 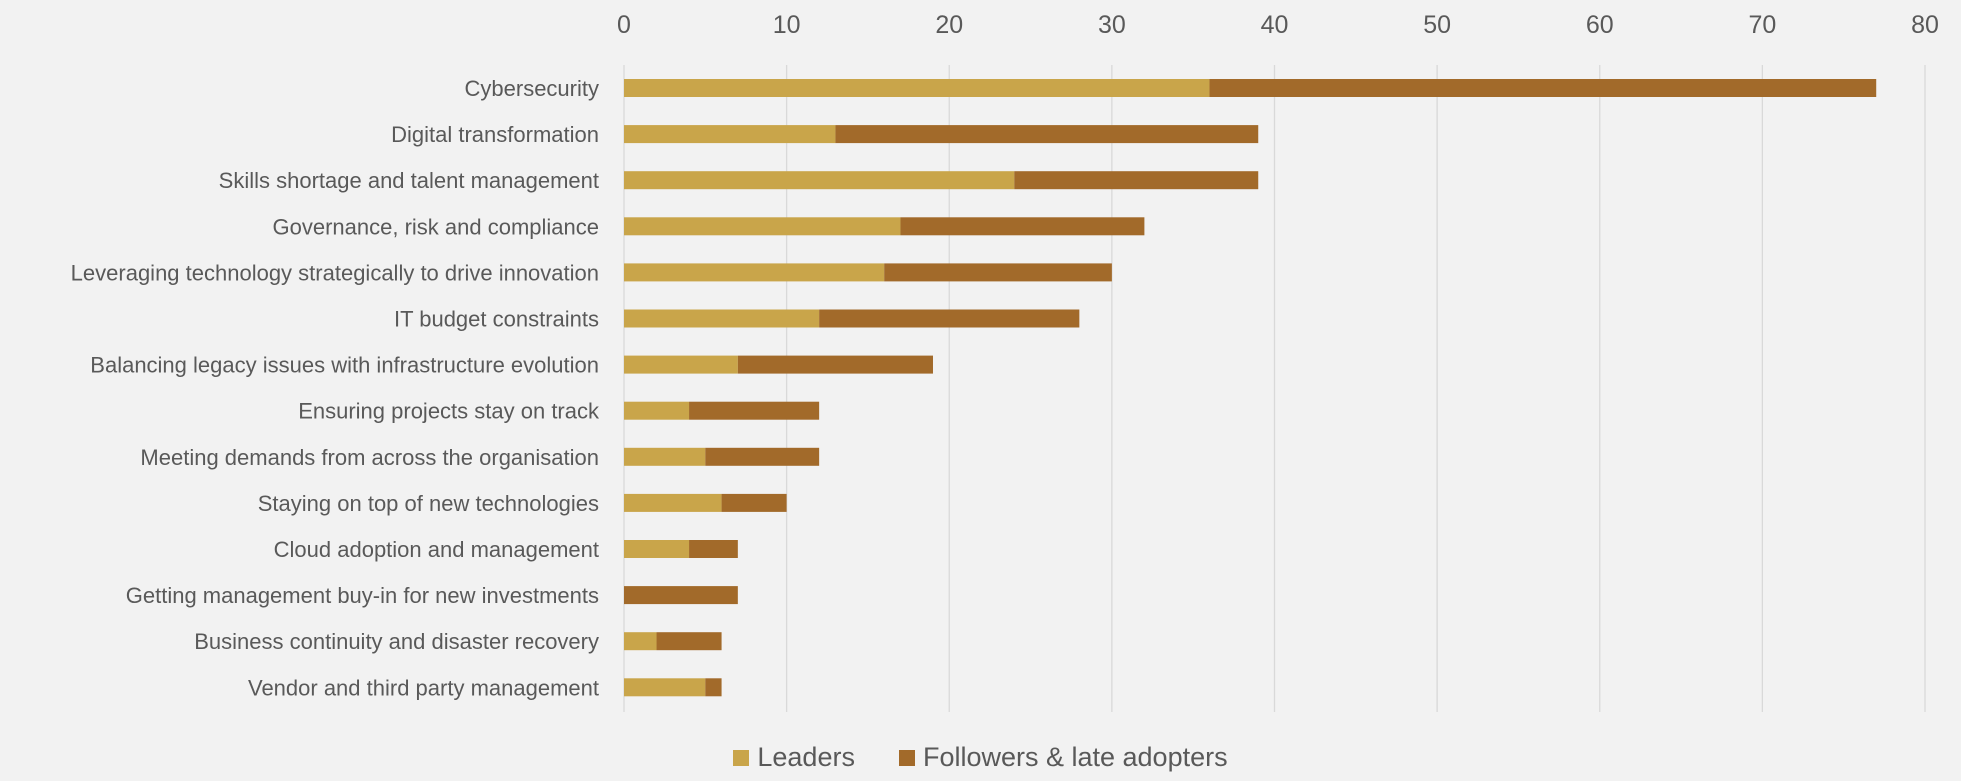 I want to click on x-tick-label: 70, so click(x=1762, y=25).